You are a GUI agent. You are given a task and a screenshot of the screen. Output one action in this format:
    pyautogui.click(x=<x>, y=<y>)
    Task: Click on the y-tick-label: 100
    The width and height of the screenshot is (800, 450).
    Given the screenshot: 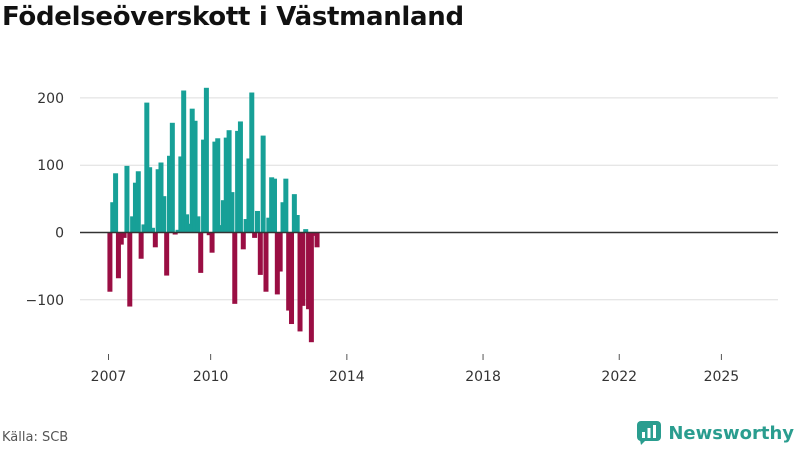 What is the action you would take?
    pyautogui.click(x=50, y=166)
    